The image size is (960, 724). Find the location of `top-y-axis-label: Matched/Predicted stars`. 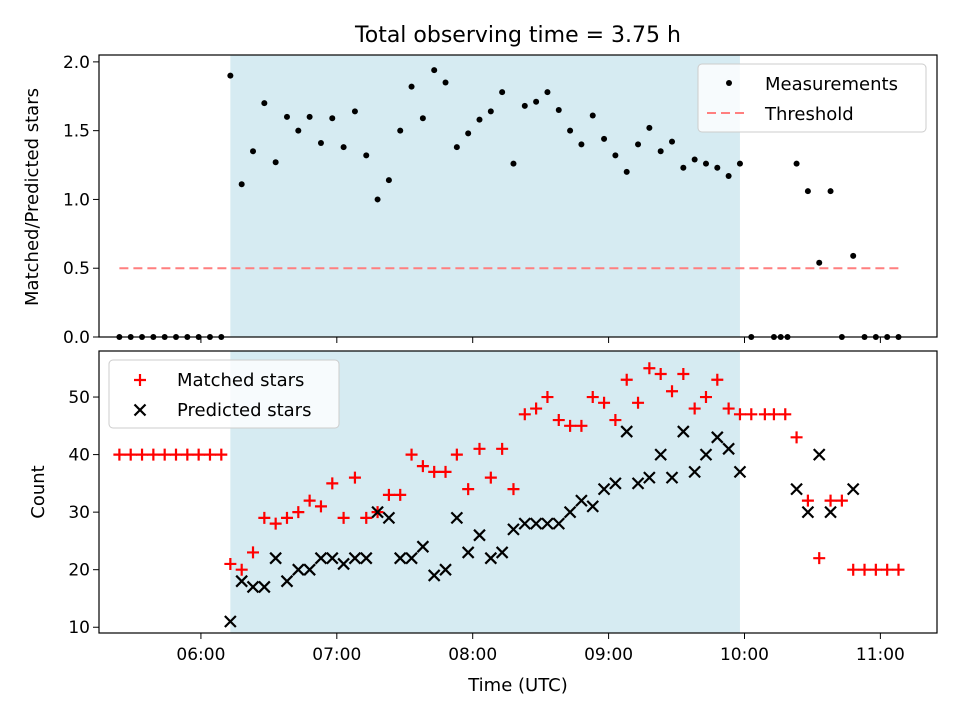

top-y-axis-label: Matched/Predicted stars is located at coordinates (32, 197).